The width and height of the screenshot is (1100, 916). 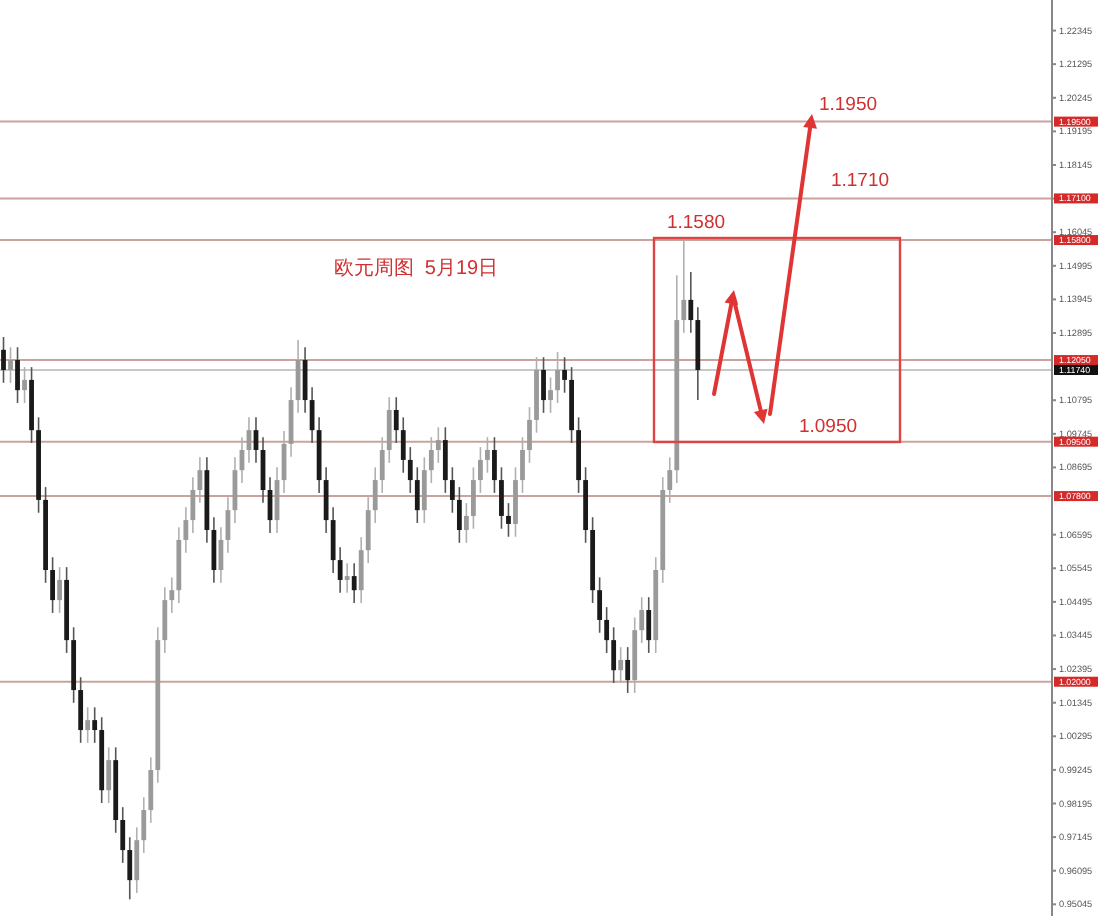 What do you see at coordinates (696, 223) in the screenshot?
I see `annotation: 1.1580` at bounding box center [696, 223].